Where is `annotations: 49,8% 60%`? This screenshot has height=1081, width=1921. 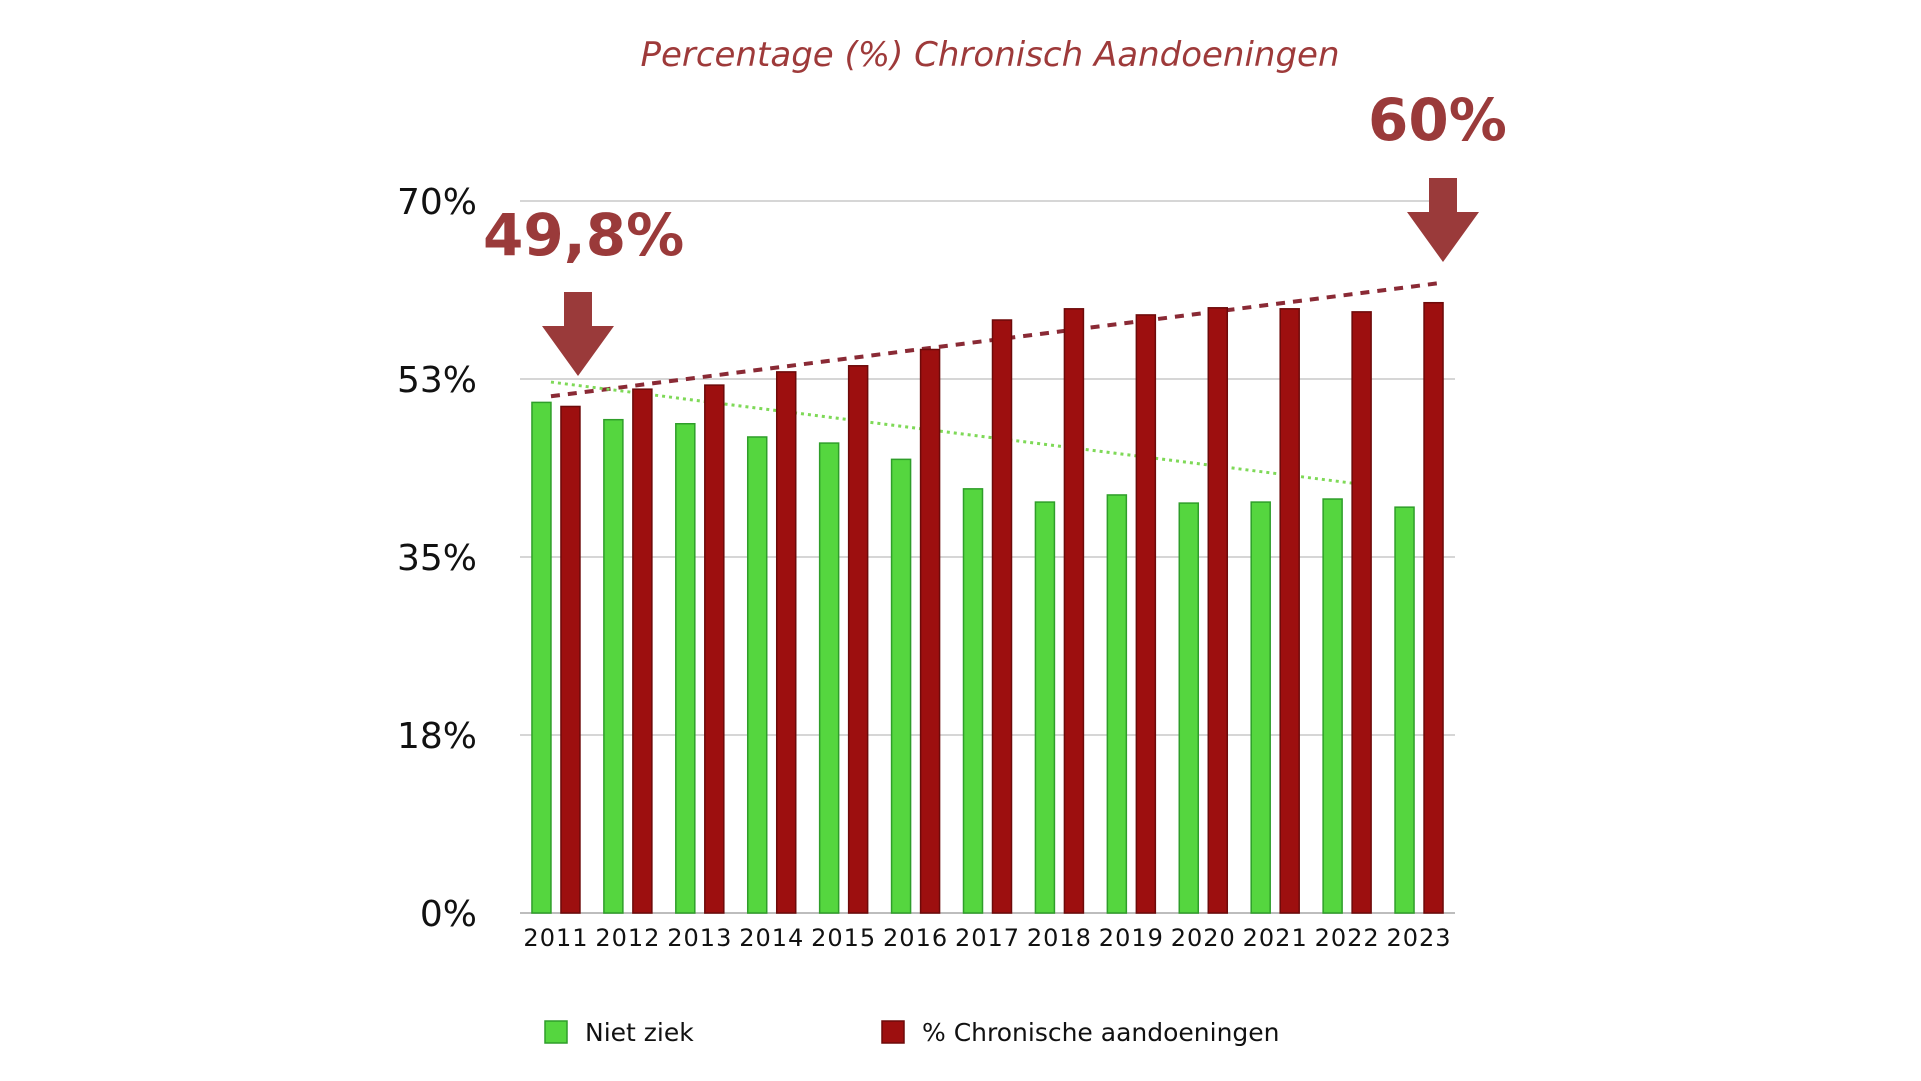
annotations: 49,8% 60% is located at coordinates (995, 231).